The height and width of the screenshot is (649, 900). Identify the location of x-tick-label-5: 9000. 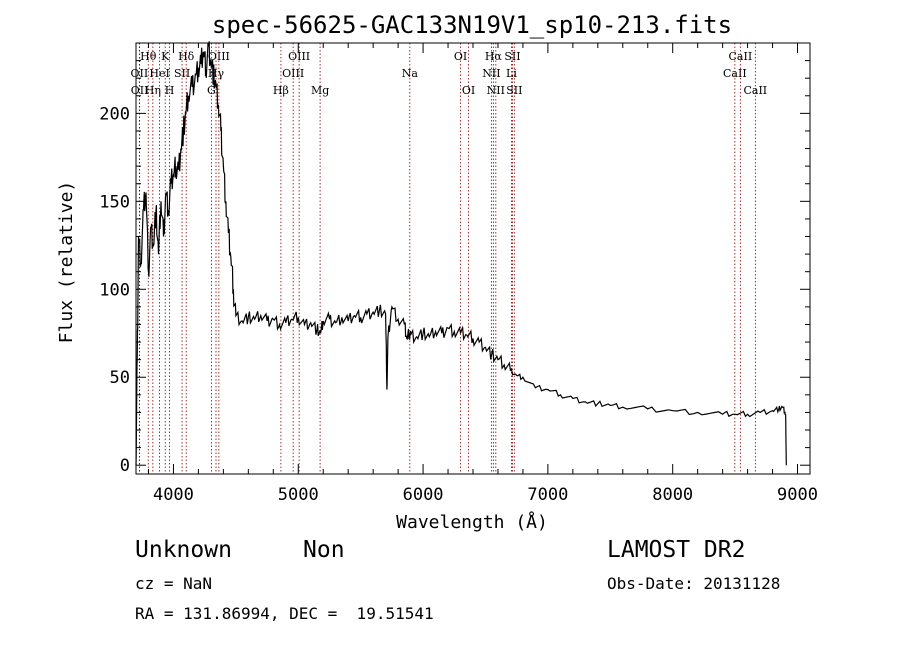
(797, 495).